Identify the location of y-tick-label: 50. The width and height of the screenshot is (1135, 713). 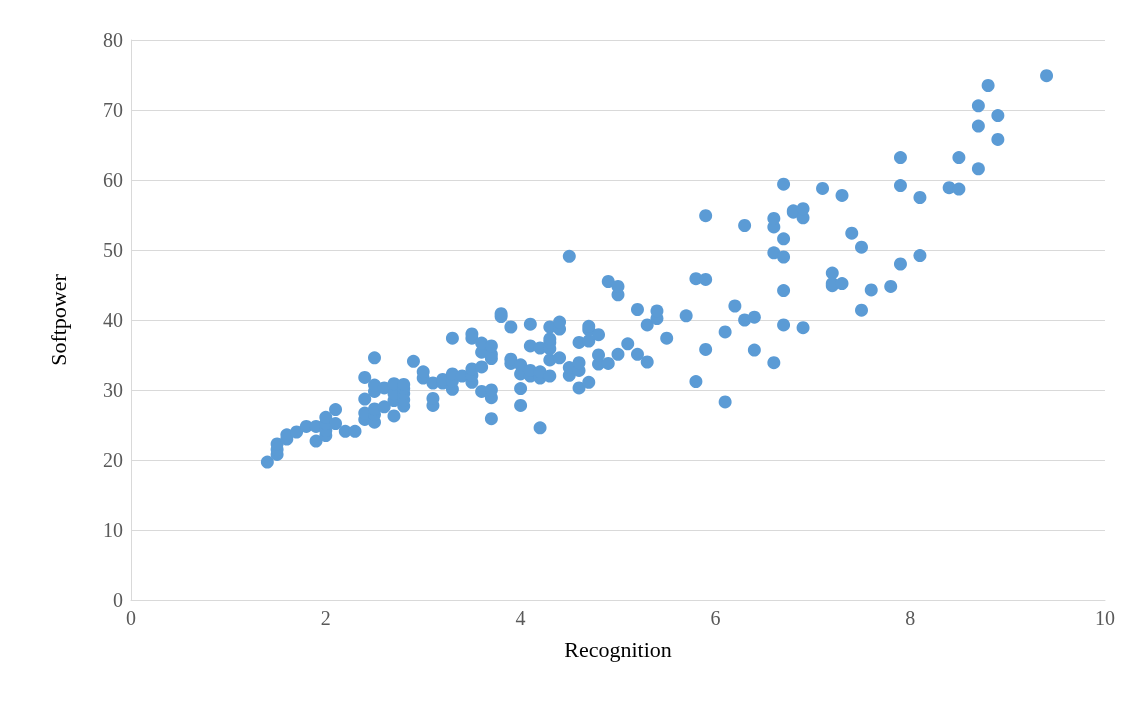
(113, 250).